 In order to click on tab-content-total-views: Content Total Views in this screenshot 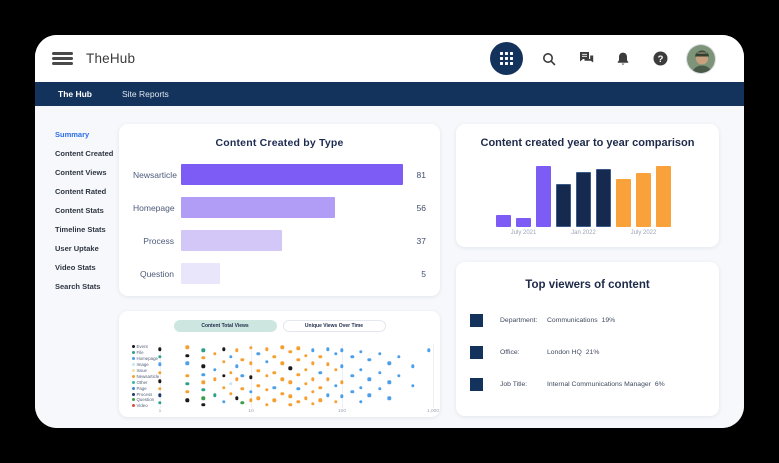, I will do `click(225, 326)`.